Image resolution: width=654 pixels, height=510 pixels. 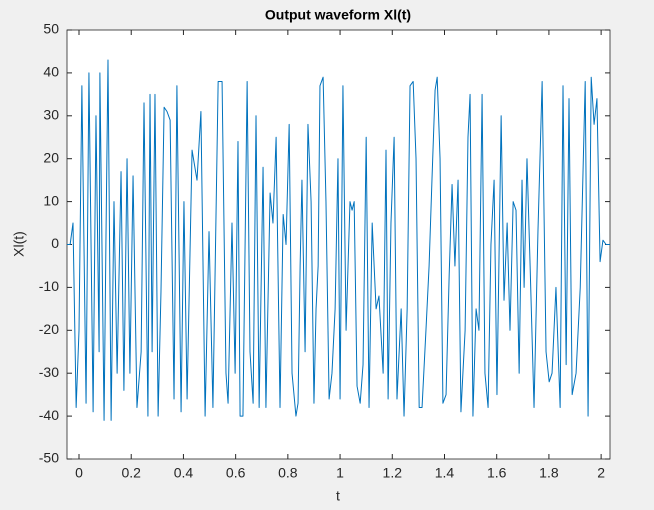 What do you see at coordinates (49, 458) in the screenshot?
I see `y-tick-label: -50` at bounding box center [49, 458].